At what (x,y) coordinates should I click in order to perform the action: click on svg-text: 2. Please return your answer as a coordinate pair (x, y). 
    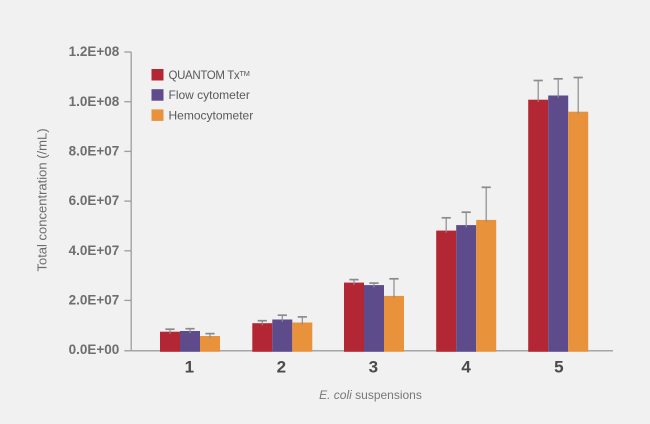
    Looking at the image, I should click on (281, 366).